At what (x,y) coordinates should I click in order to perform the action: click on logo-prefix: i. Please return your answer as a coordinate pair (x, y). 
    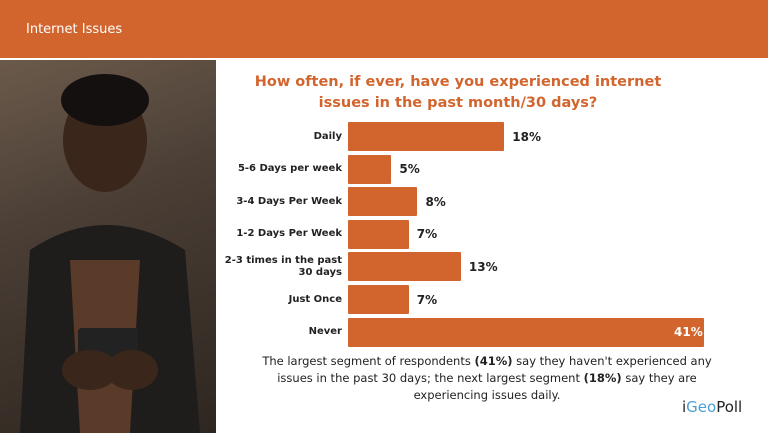
    Looking at the image, I should click on (684, 407).